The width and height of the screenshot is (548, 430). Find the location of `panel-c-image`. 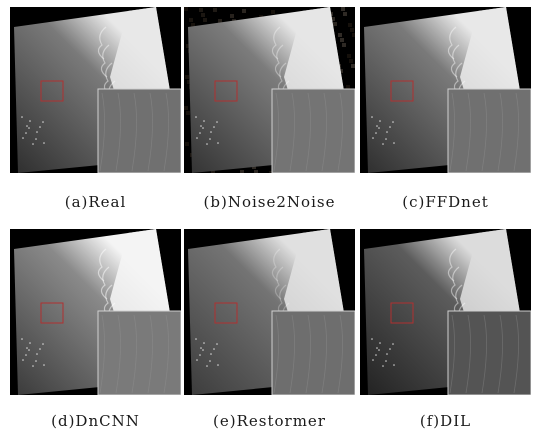

panel-c-image is located at coordinates (445, 90).